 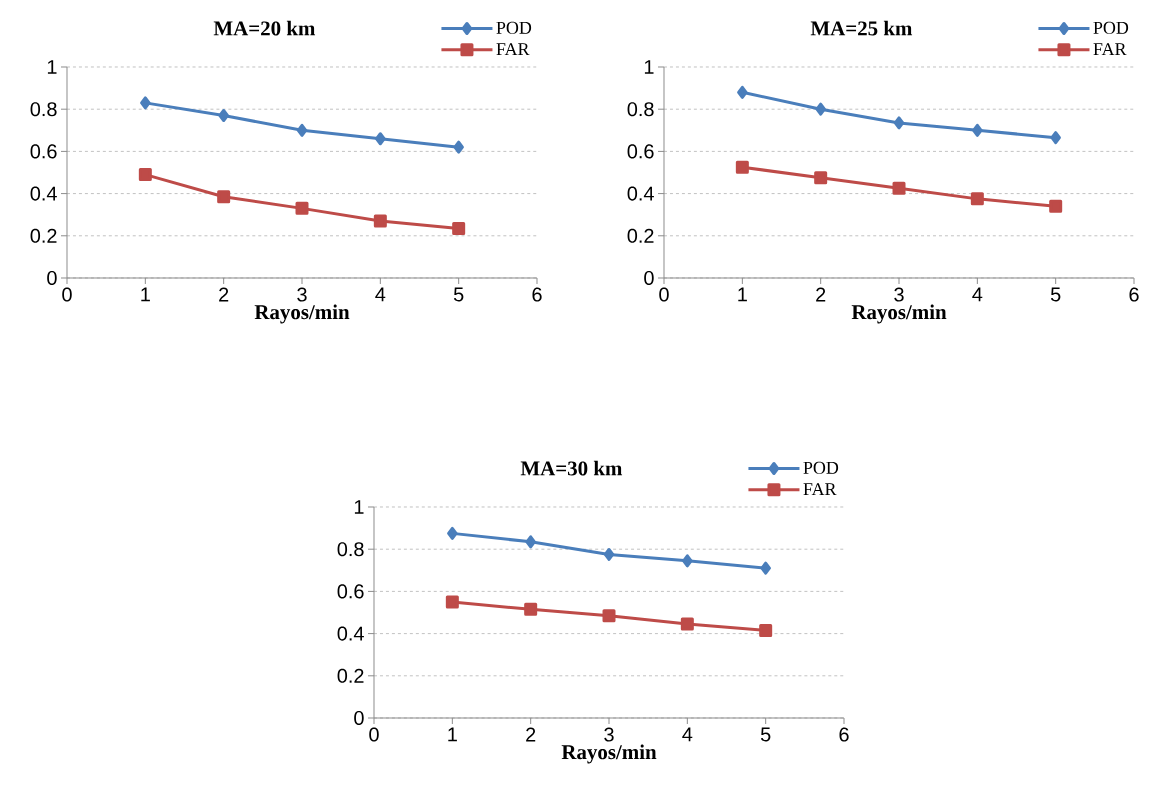 What do you see at coordinates (861, 28) in the screenshot?
I see `chart-title: MA=25 km` at bounding box center [861, 28].